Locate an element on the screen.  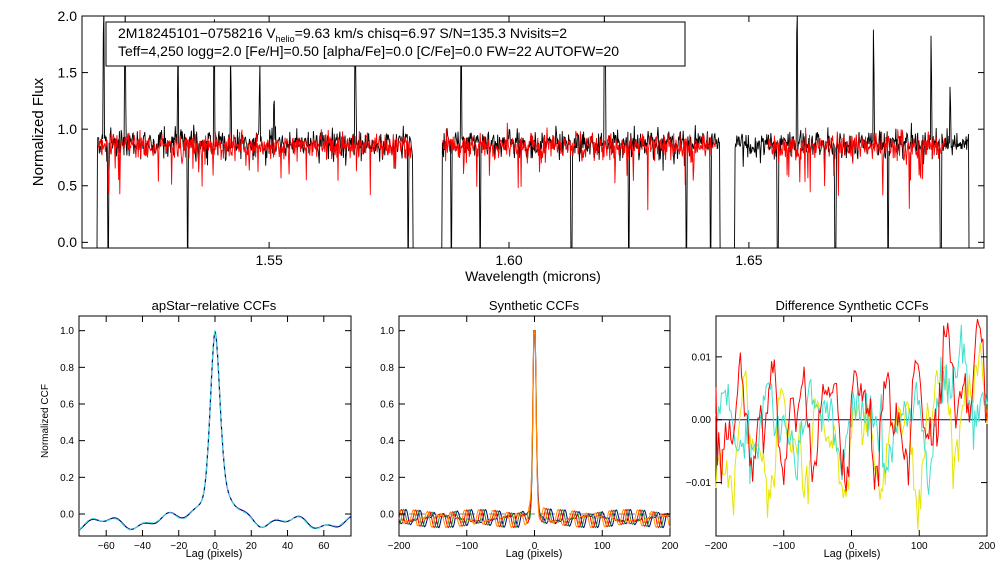
difference-ccf-ytick-label: 0.00 is located at coordinates (702, 420).